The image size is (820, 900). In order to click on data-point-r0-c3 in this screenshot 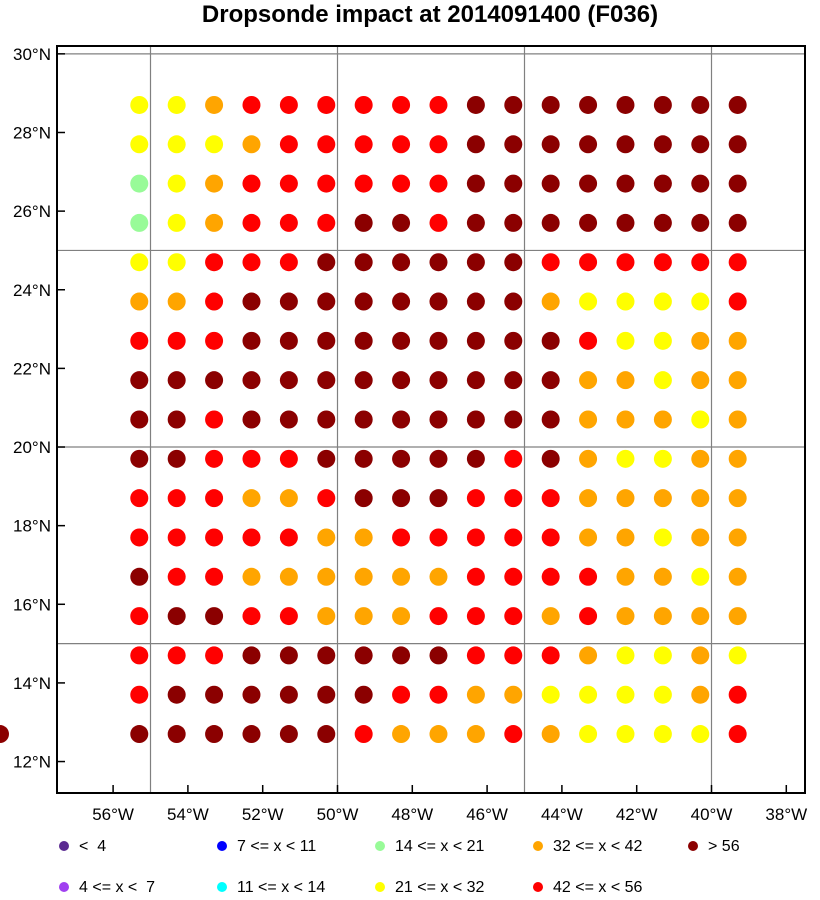, I will do `click(251, 104)`.